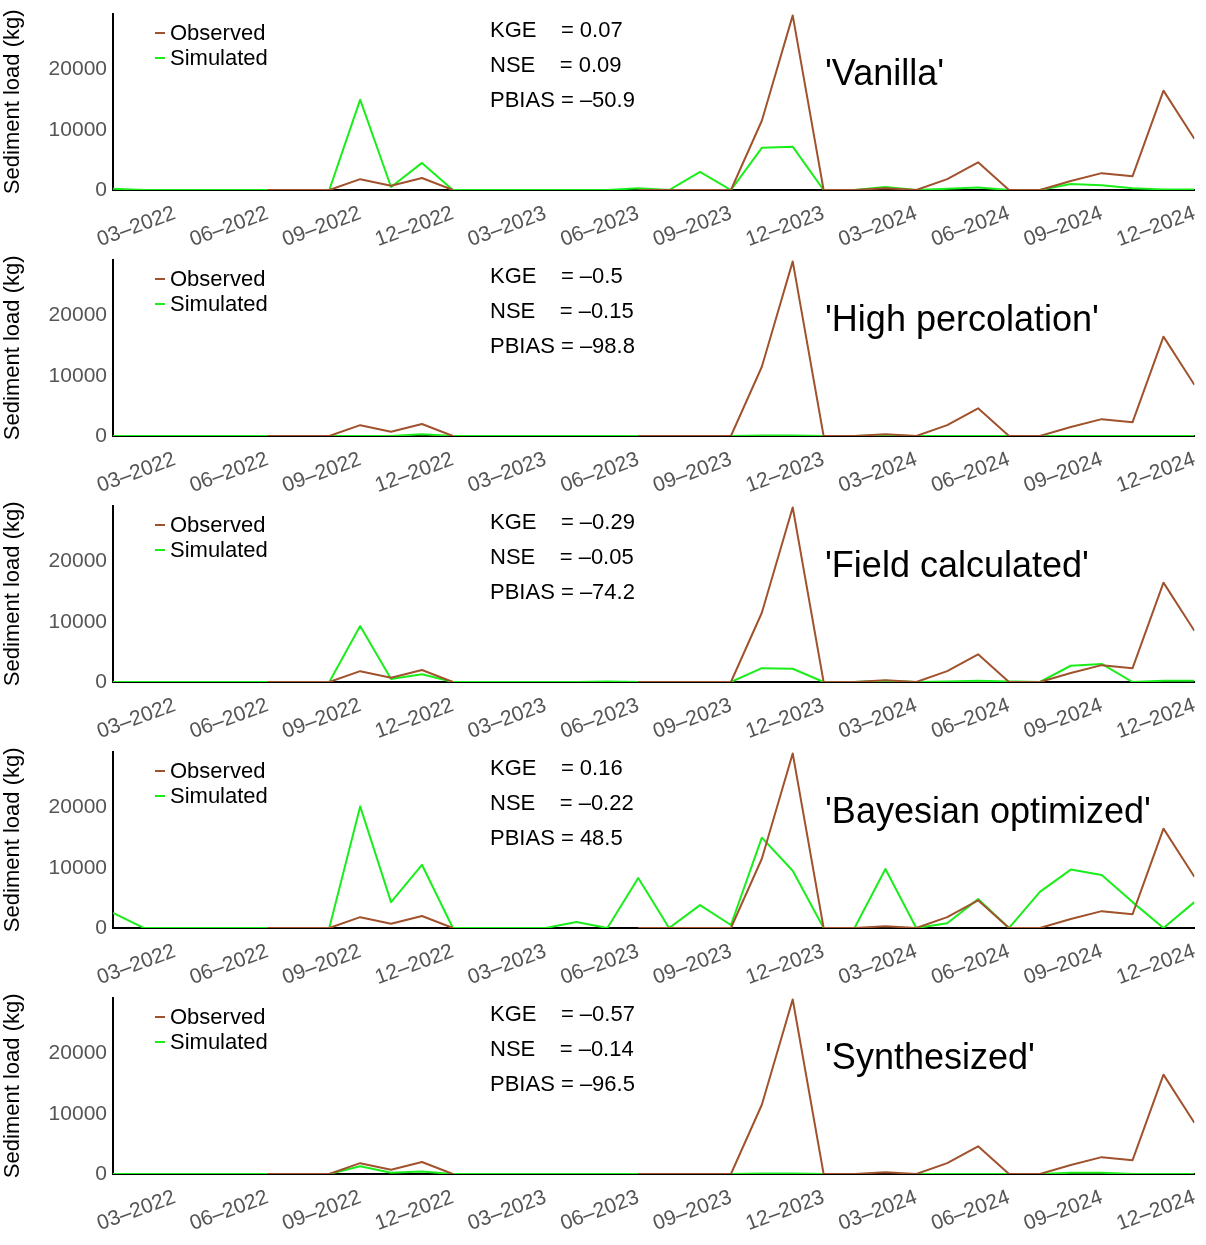  I want to click on annotation: NSE = –0.22, so click(562, 803).